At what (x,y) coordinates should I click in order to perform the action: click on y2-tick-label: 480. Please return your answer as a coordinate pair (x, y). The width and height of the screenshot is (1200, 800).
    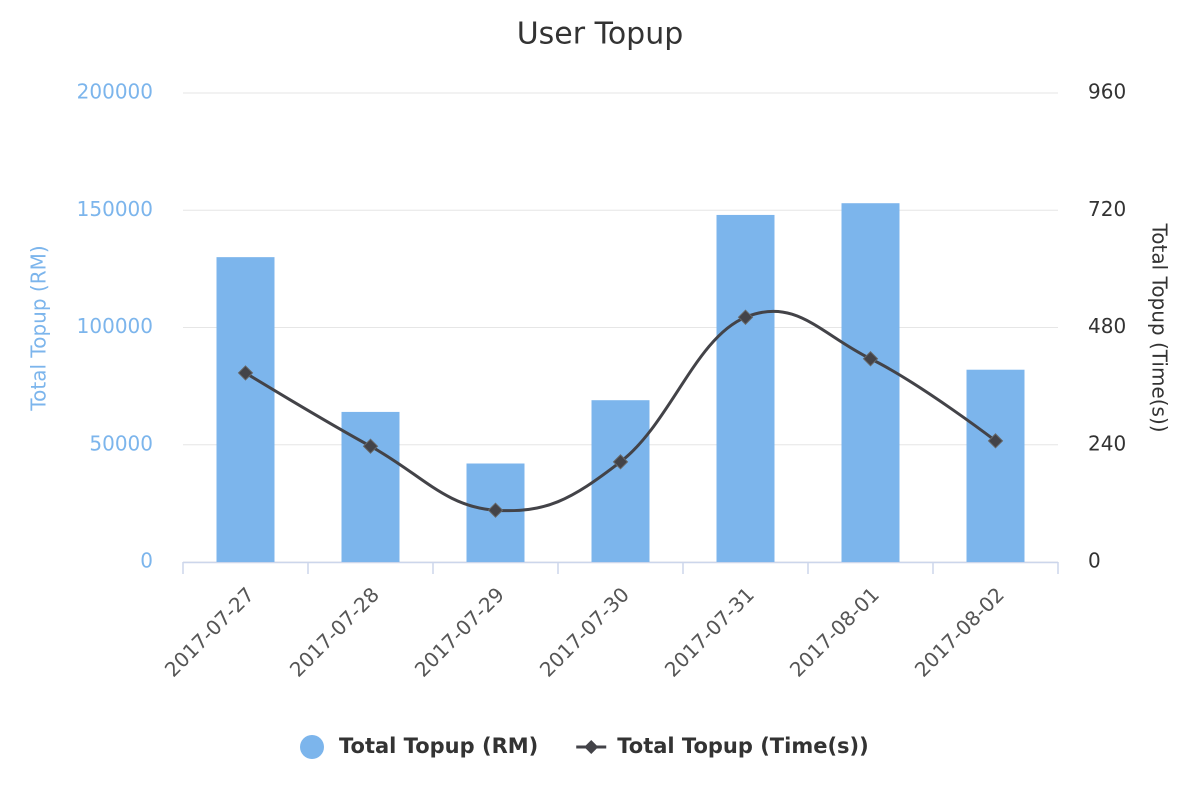
    Looking at the image, I should click on (1107, 326).